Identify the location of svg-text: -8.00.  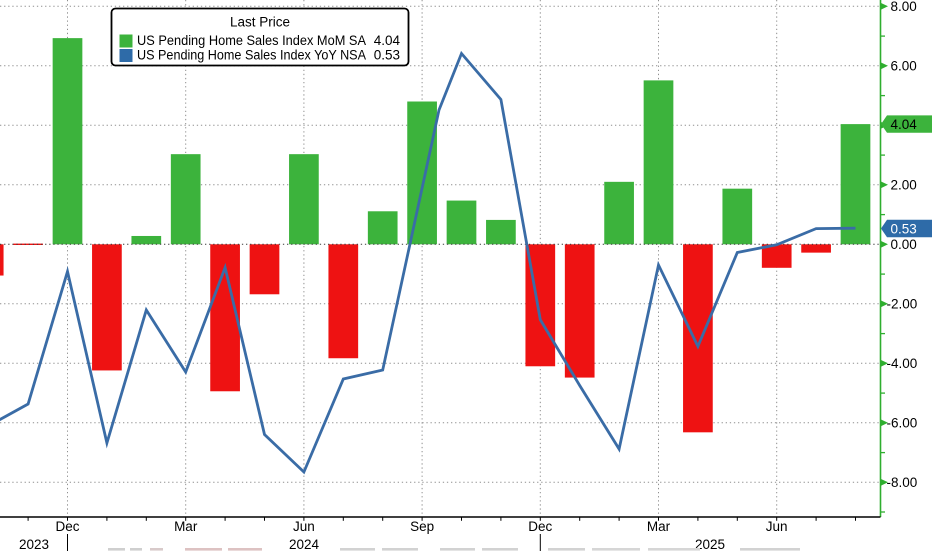
(902, 482).